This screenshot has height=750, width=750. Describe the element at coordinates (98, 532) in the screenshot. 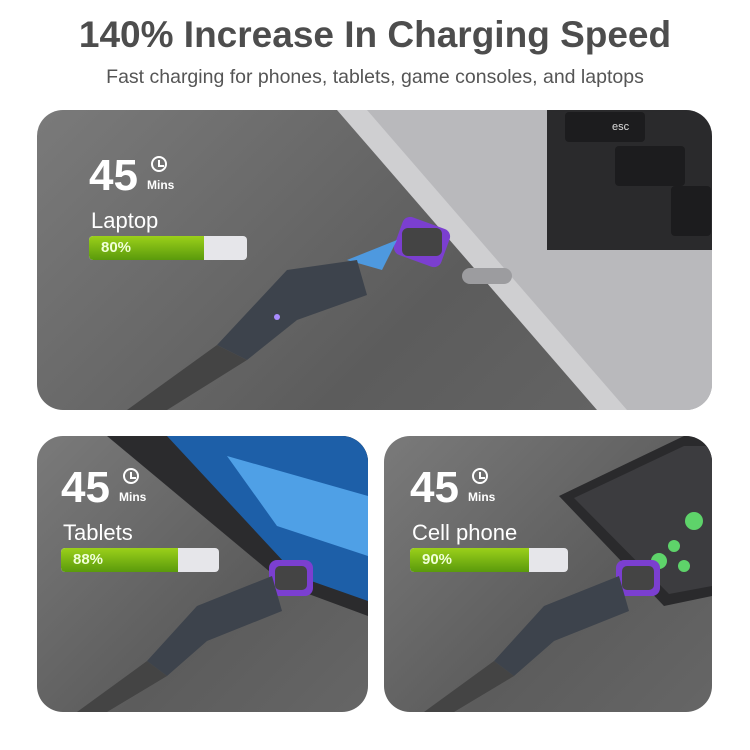

I see `device-label: Tablets` at that location.